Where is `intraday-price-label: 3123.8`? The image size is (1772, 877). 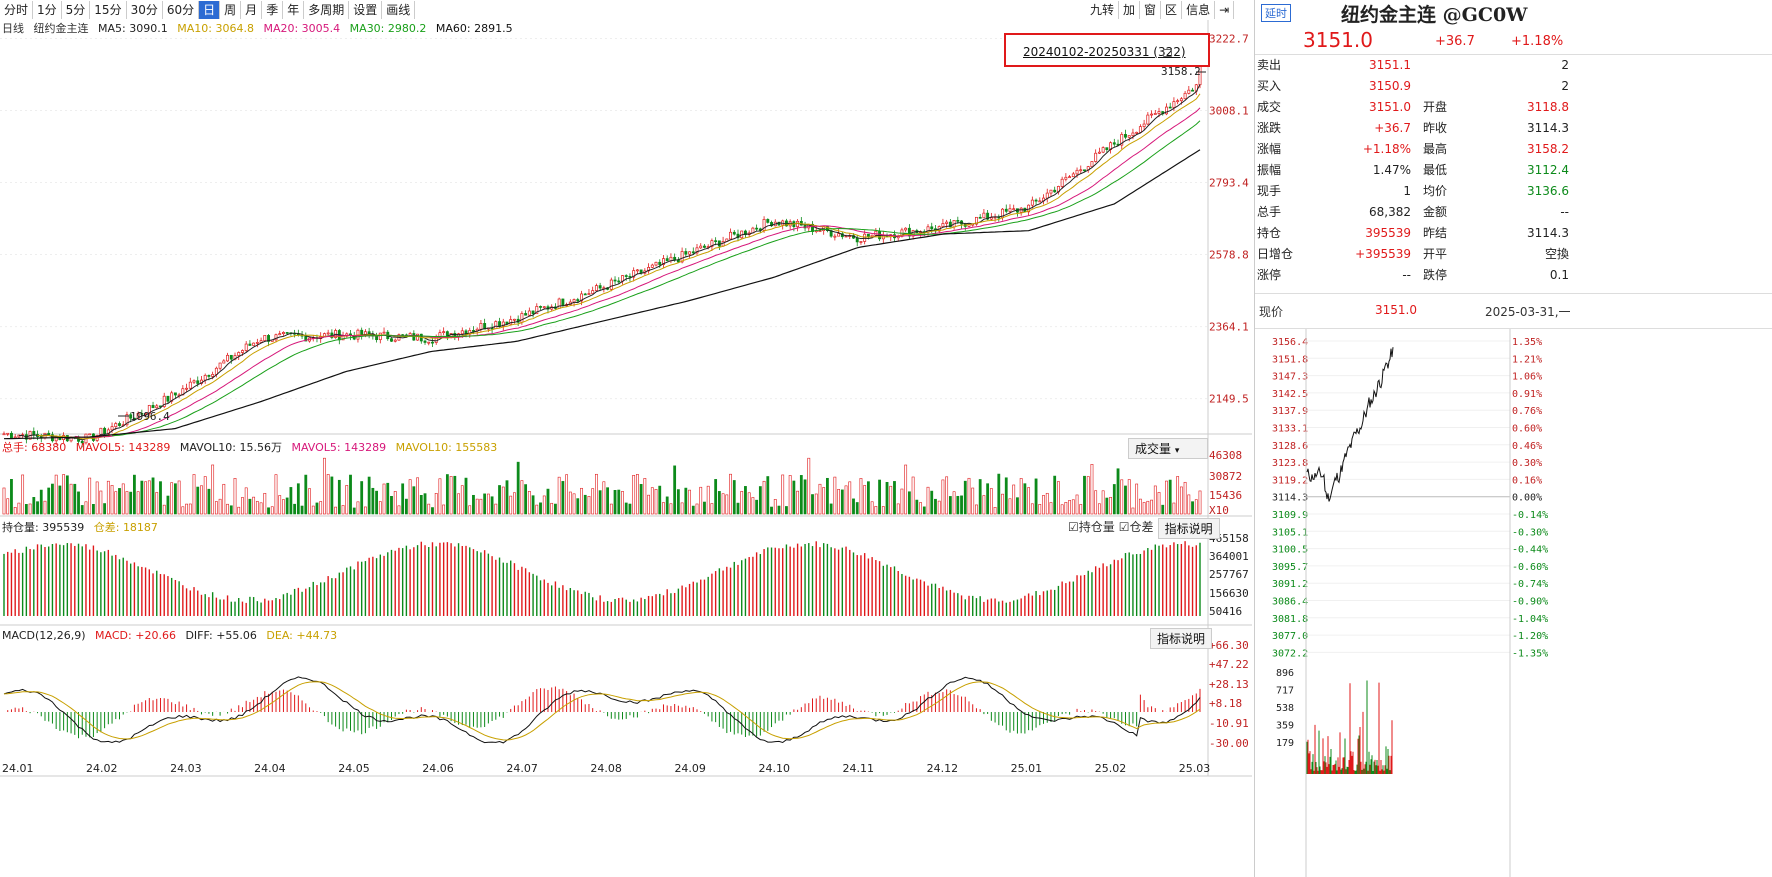
intraday-price-label: 3123.8 is located at coordinates (1290, 463).